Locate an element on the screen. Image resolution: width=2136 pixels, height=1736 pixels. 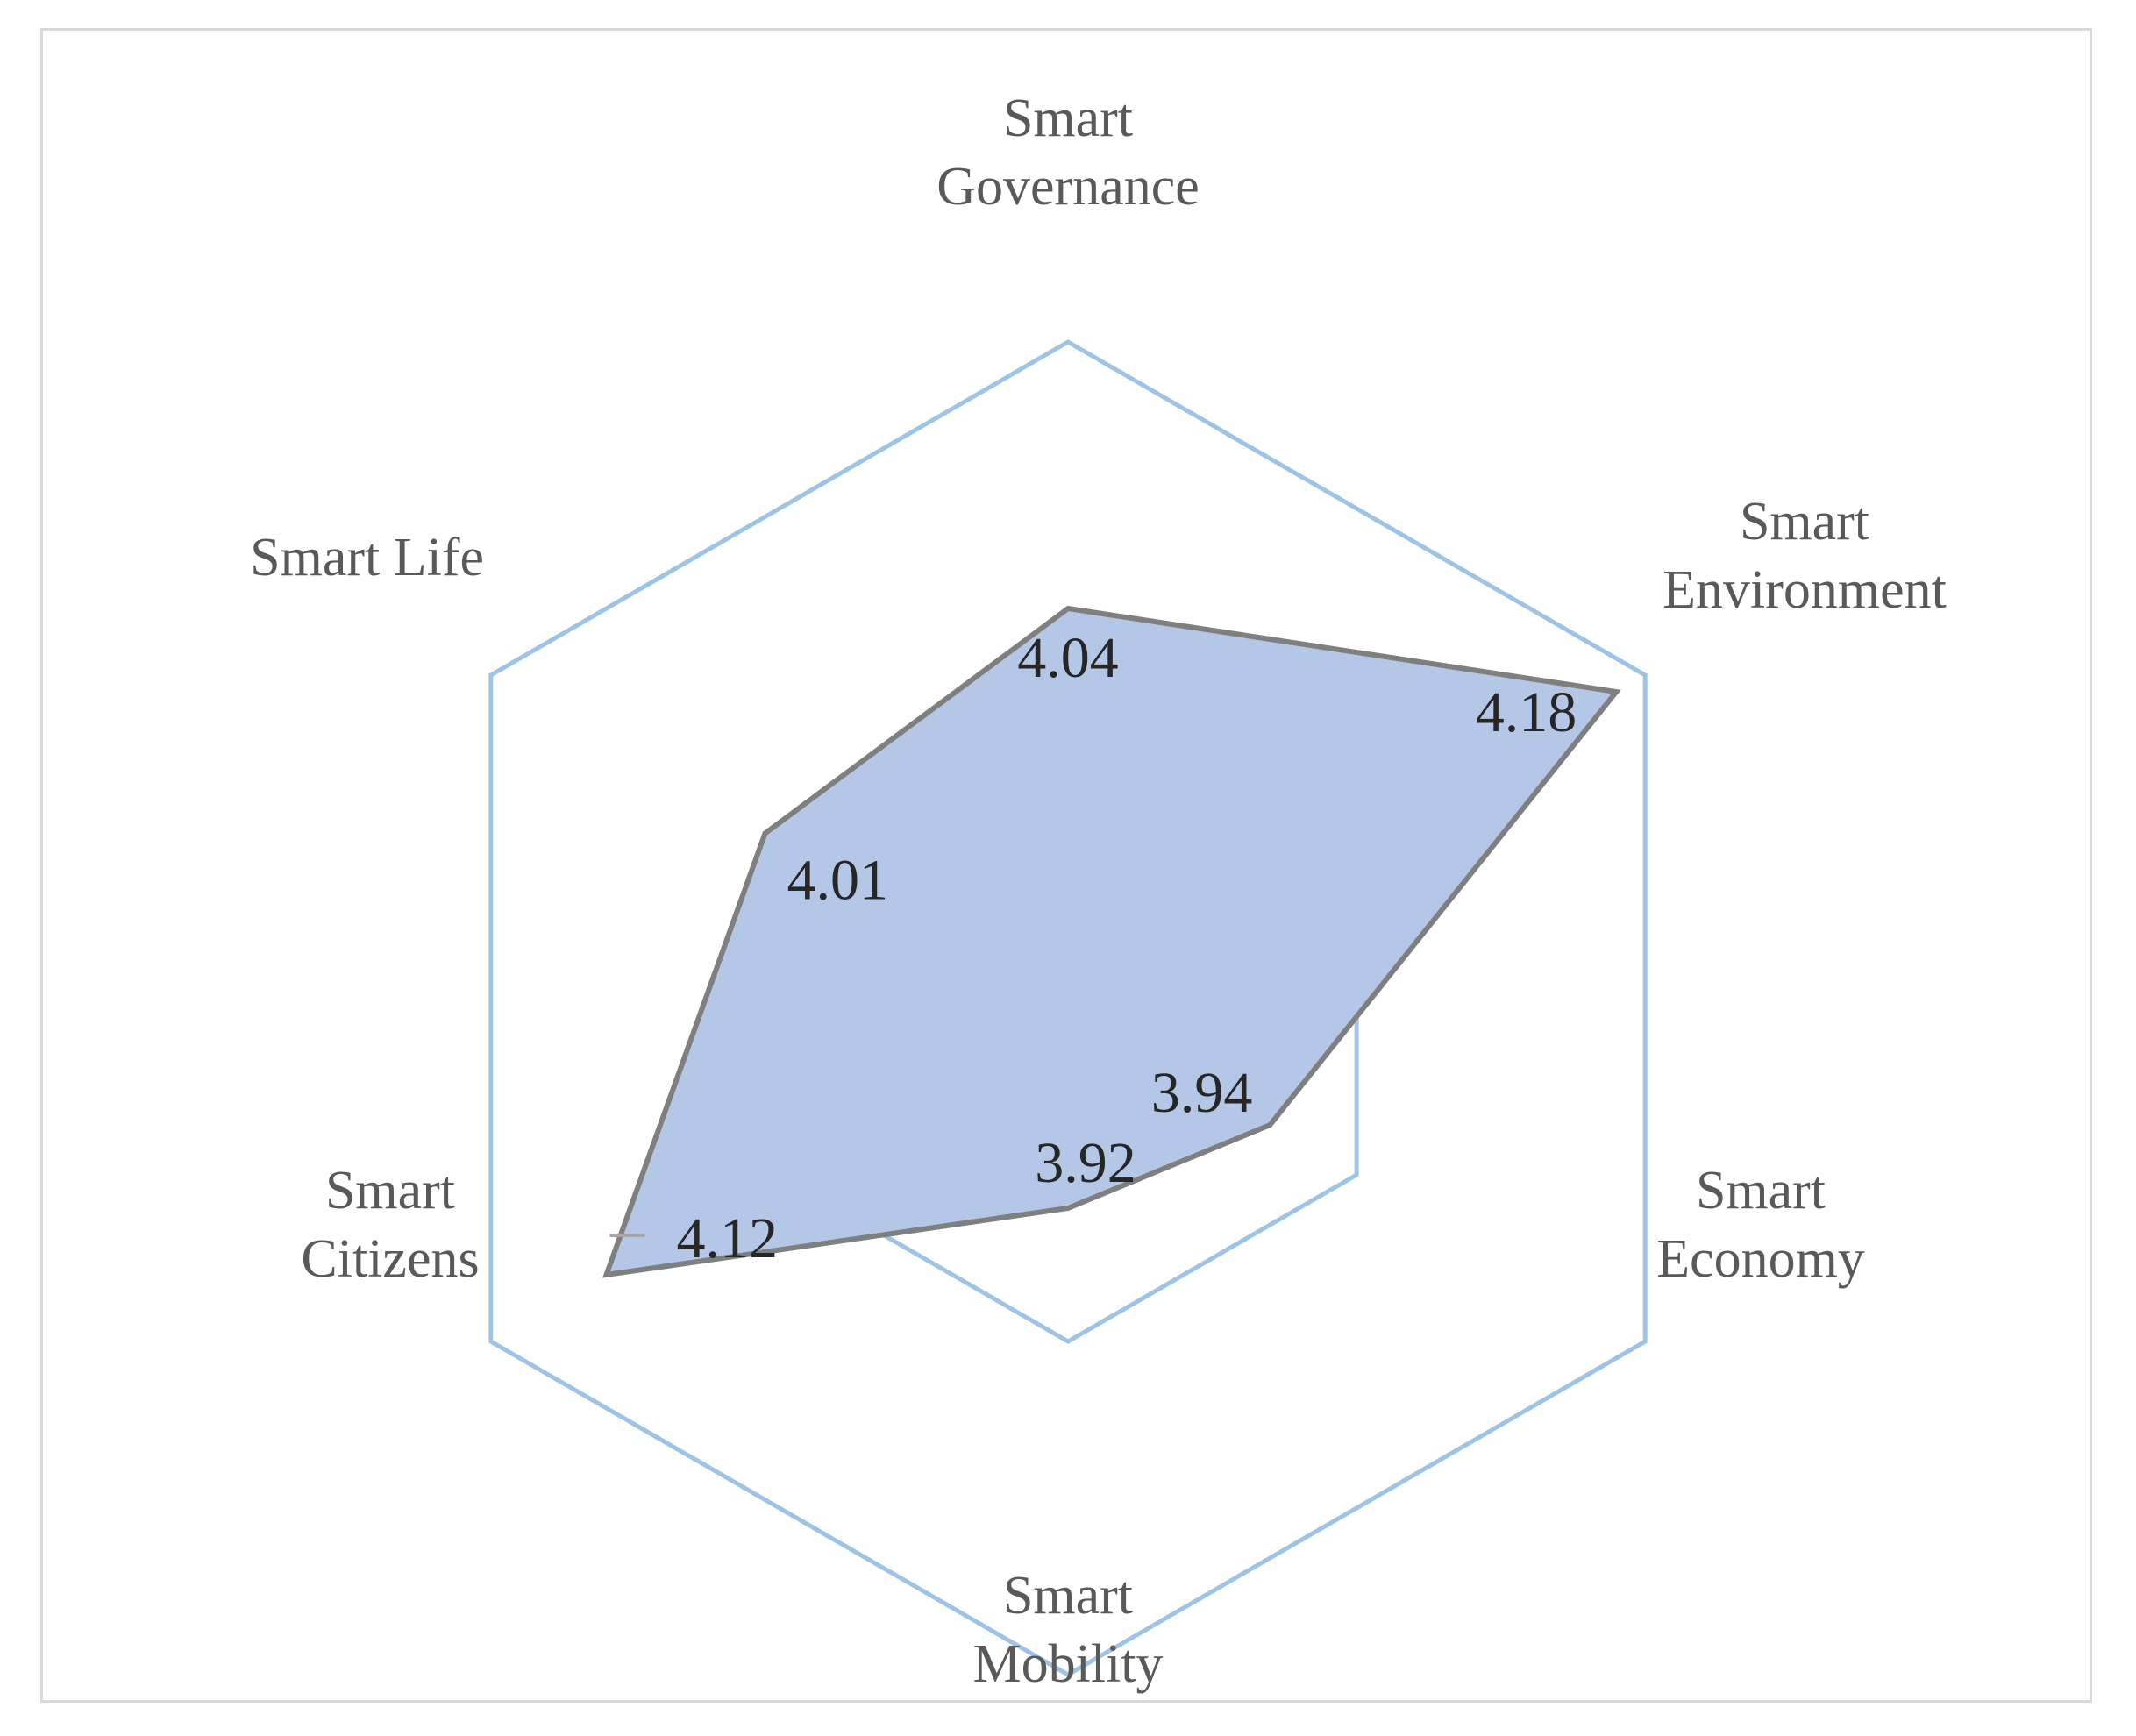
category-label-4: Smart Citizens is located at coordinates (390, 1225).